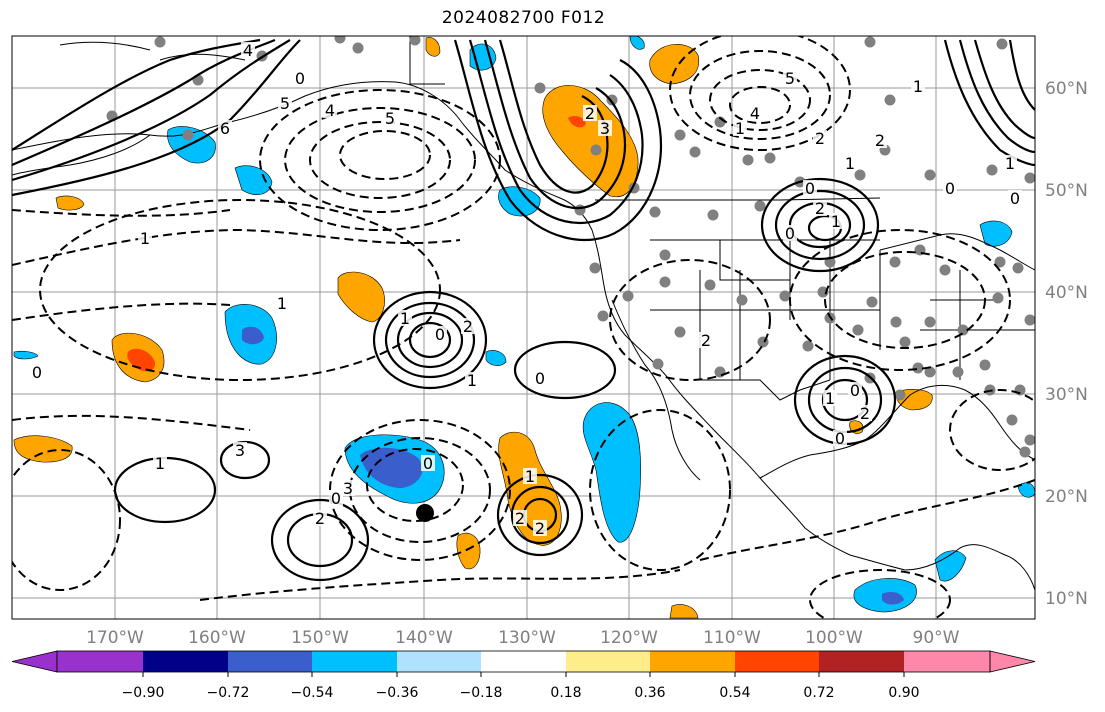  What do you see at coordinates (1066, 89) in the screenshot?
I see `latitude-label: 60°N` at bounding box center [1066, 89].